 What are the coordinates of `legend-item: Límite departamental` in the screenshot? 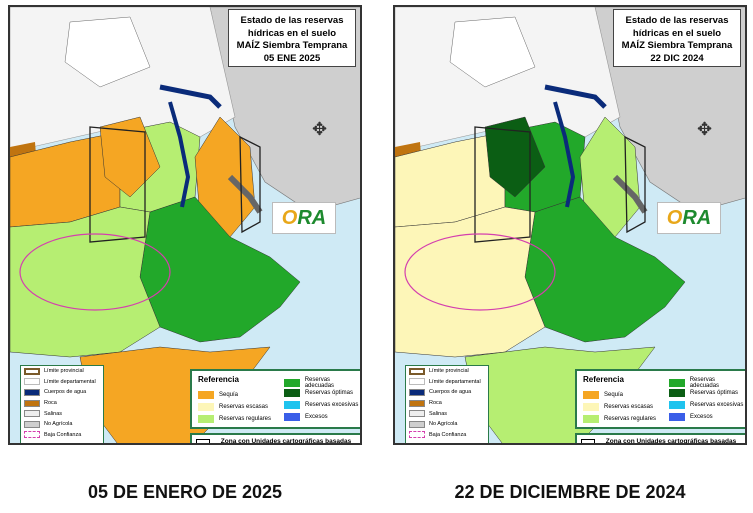 It's located at (447, 382).